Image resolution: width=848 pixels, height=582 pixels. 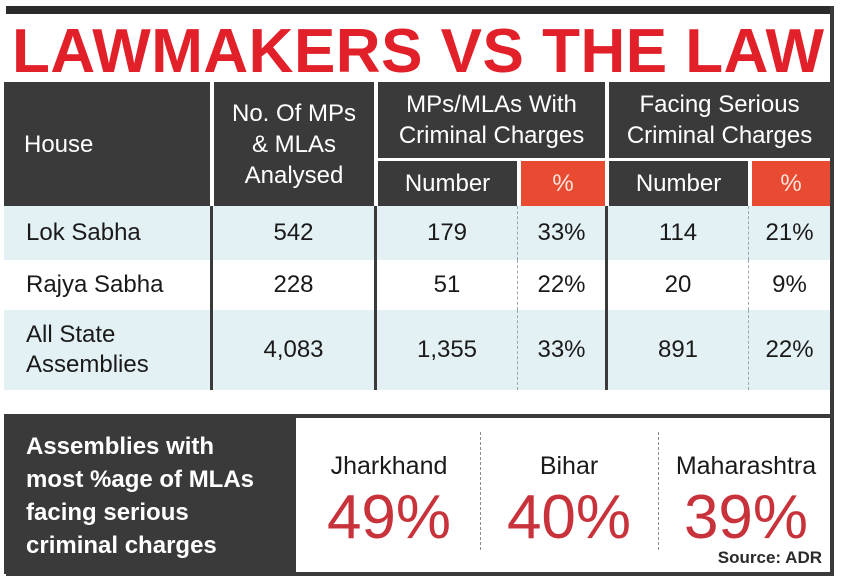 I want to click on state-name: Bihar, so click(x=569, y=466).